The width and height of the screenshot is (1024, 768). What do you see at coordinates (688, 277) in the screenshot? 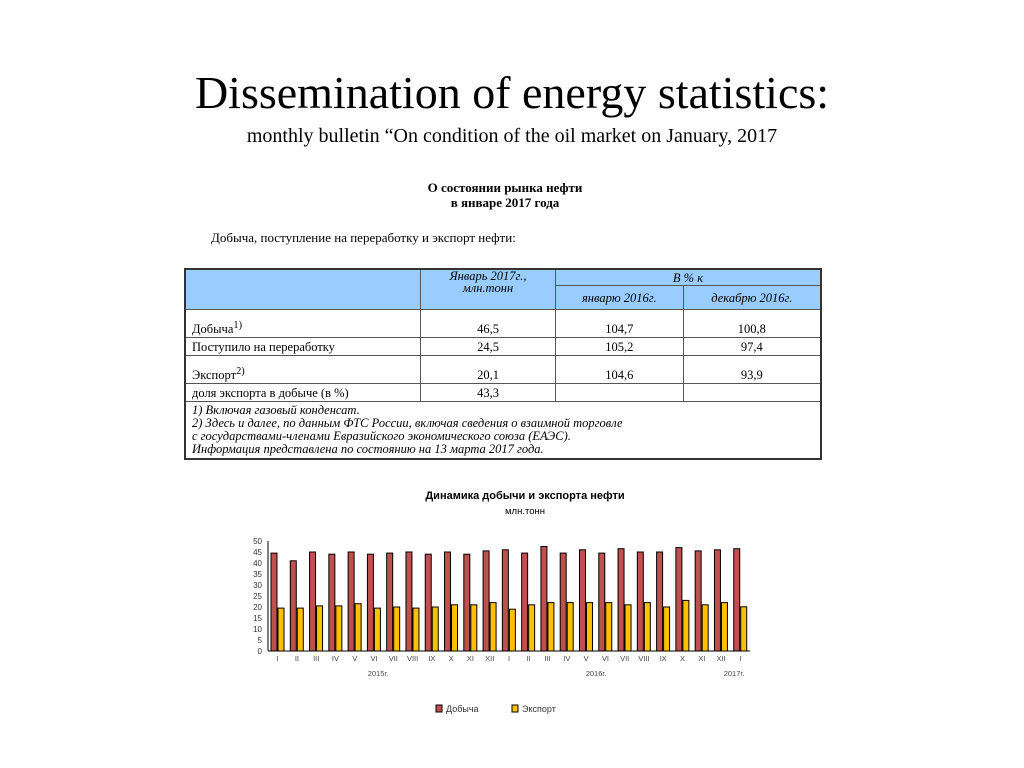
I see `header-group: В % к` at bounding box center [688, 277].